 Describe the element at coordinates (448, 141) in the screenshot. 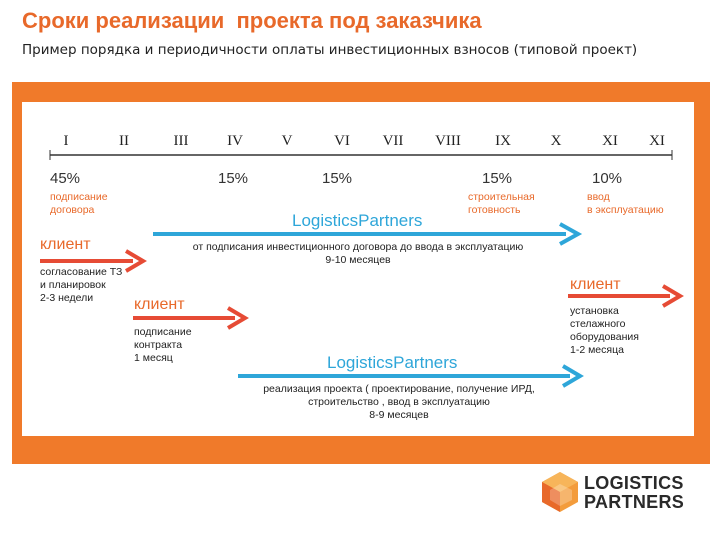

I see `month-label: VIII` at that location.